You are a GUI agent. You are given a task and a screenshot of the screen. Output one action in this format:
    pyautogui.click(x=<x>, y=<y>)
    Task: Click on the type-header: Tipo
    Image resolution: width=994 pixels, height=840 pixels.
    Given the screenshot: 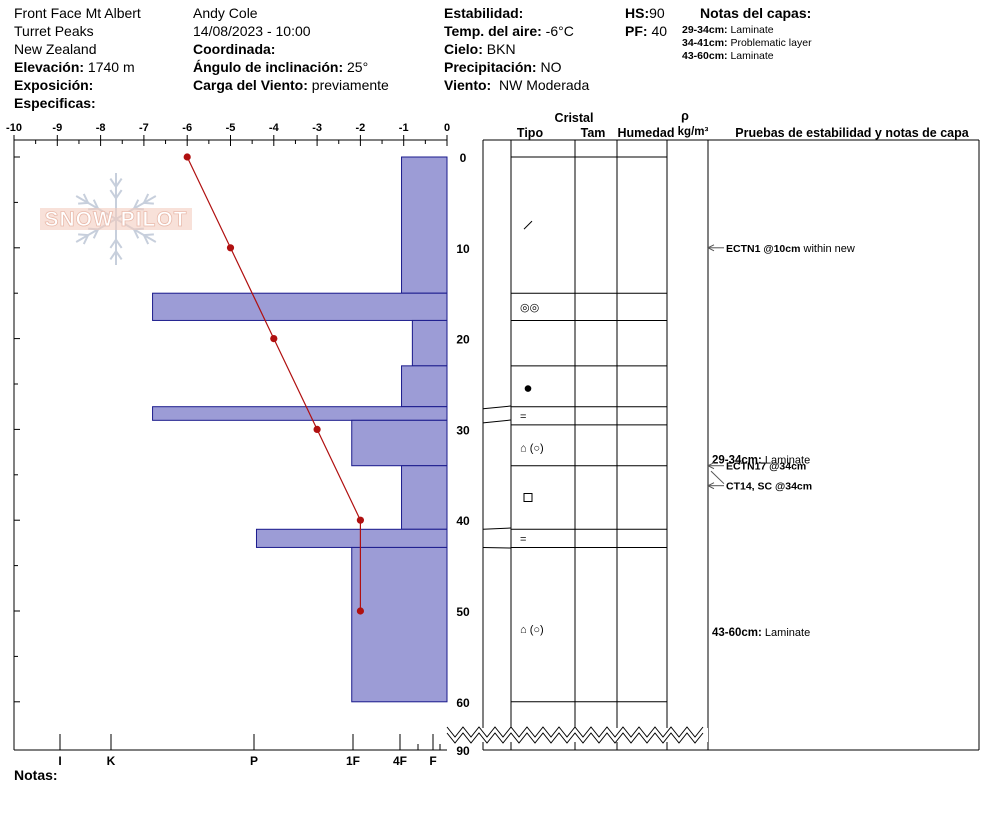 What is the action you would take?
    pyautogui.click(x=530, y=133)
    